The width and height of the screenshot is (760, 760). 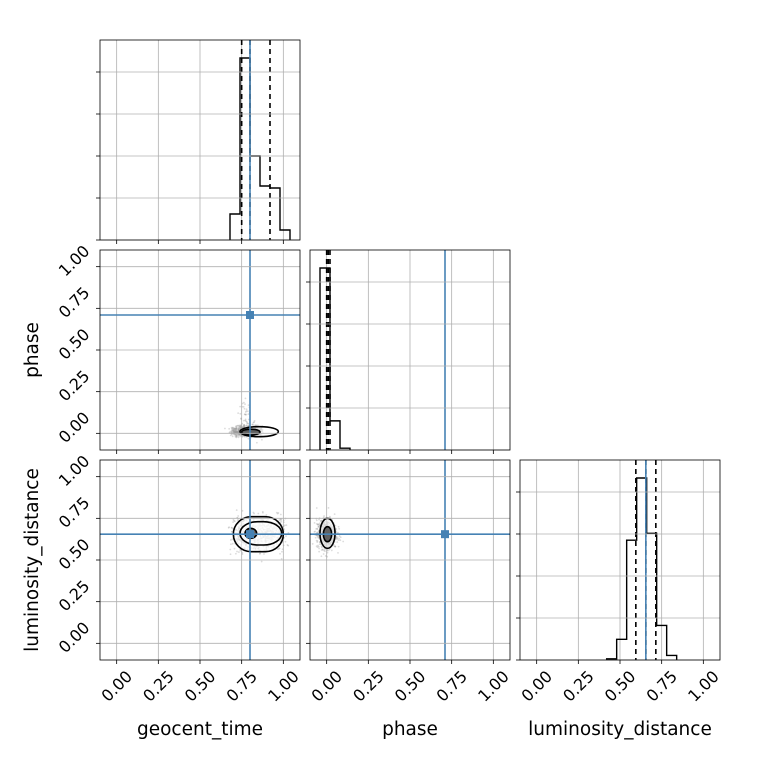 I want to click on scatter-geocent_time-vs-luminosity_distance: 0.00 0.25 0.50 0.75 1.000.000.250.500.751.00, so click(x=179, y=578).